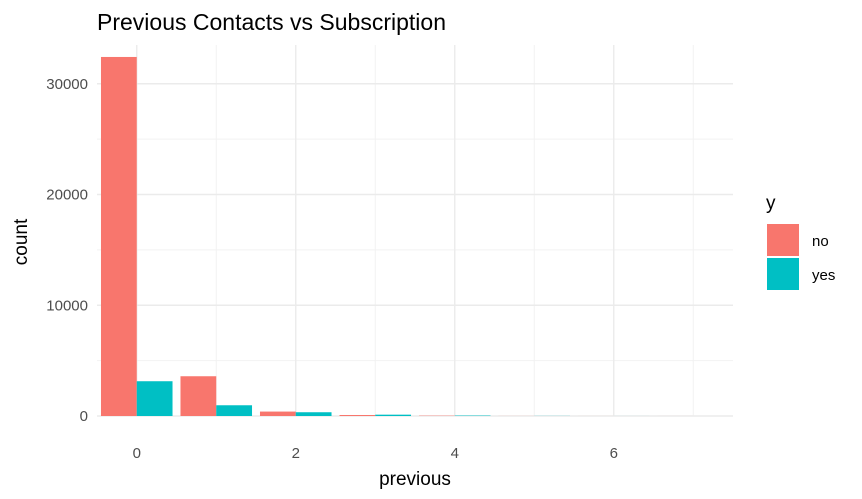  What do you see at coordinates (67, 305) in the screenshot?
I see `y-tick-label: 10000` at bounding box center [67, 305].